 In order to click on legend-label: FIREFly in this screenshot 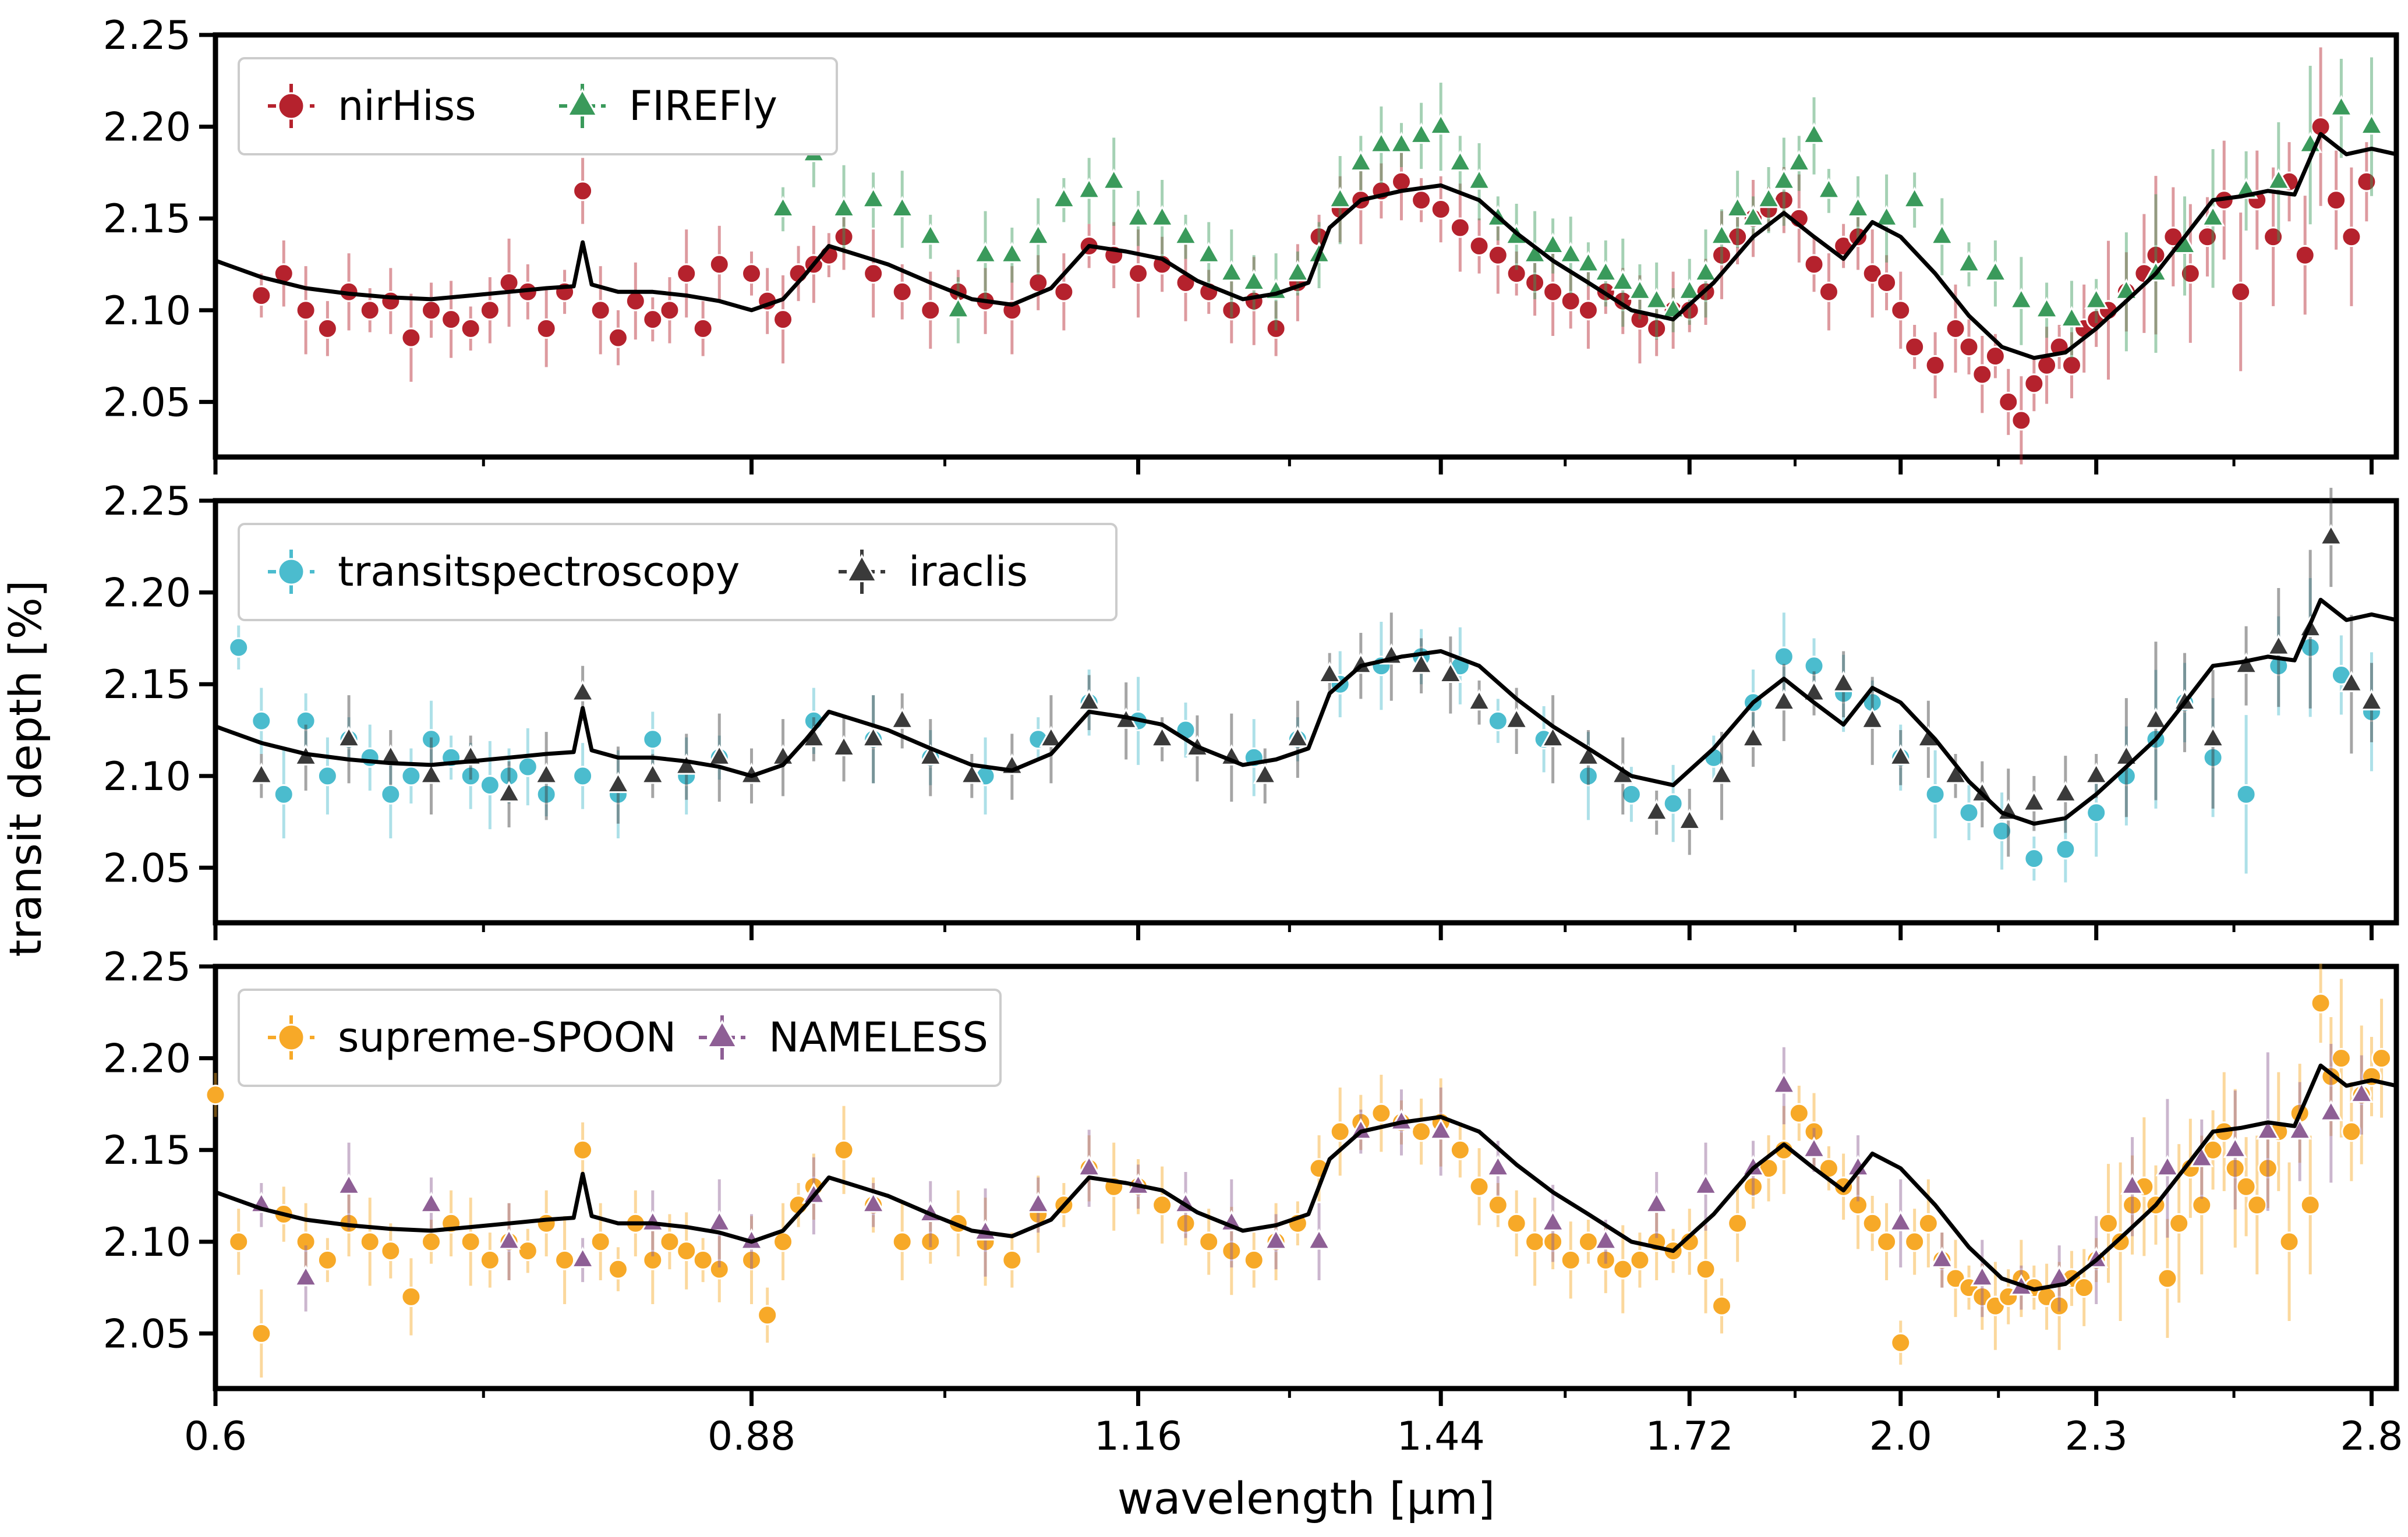, I will do `click(703, 106)`.